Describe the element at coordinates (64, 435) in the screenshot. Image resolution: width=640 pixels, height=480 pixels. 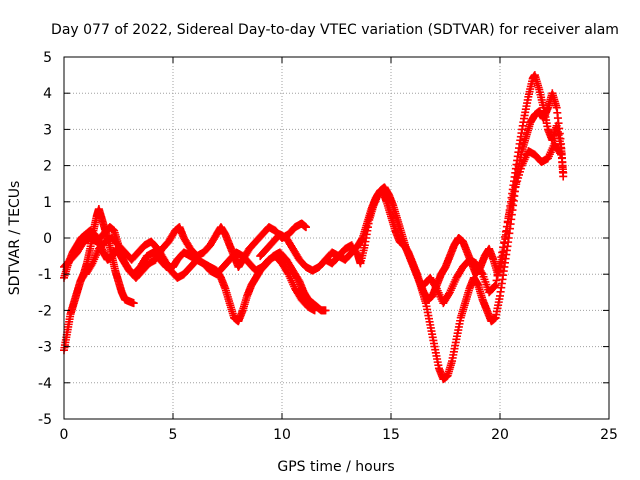
I see `x-tick-label: 0` at that location.